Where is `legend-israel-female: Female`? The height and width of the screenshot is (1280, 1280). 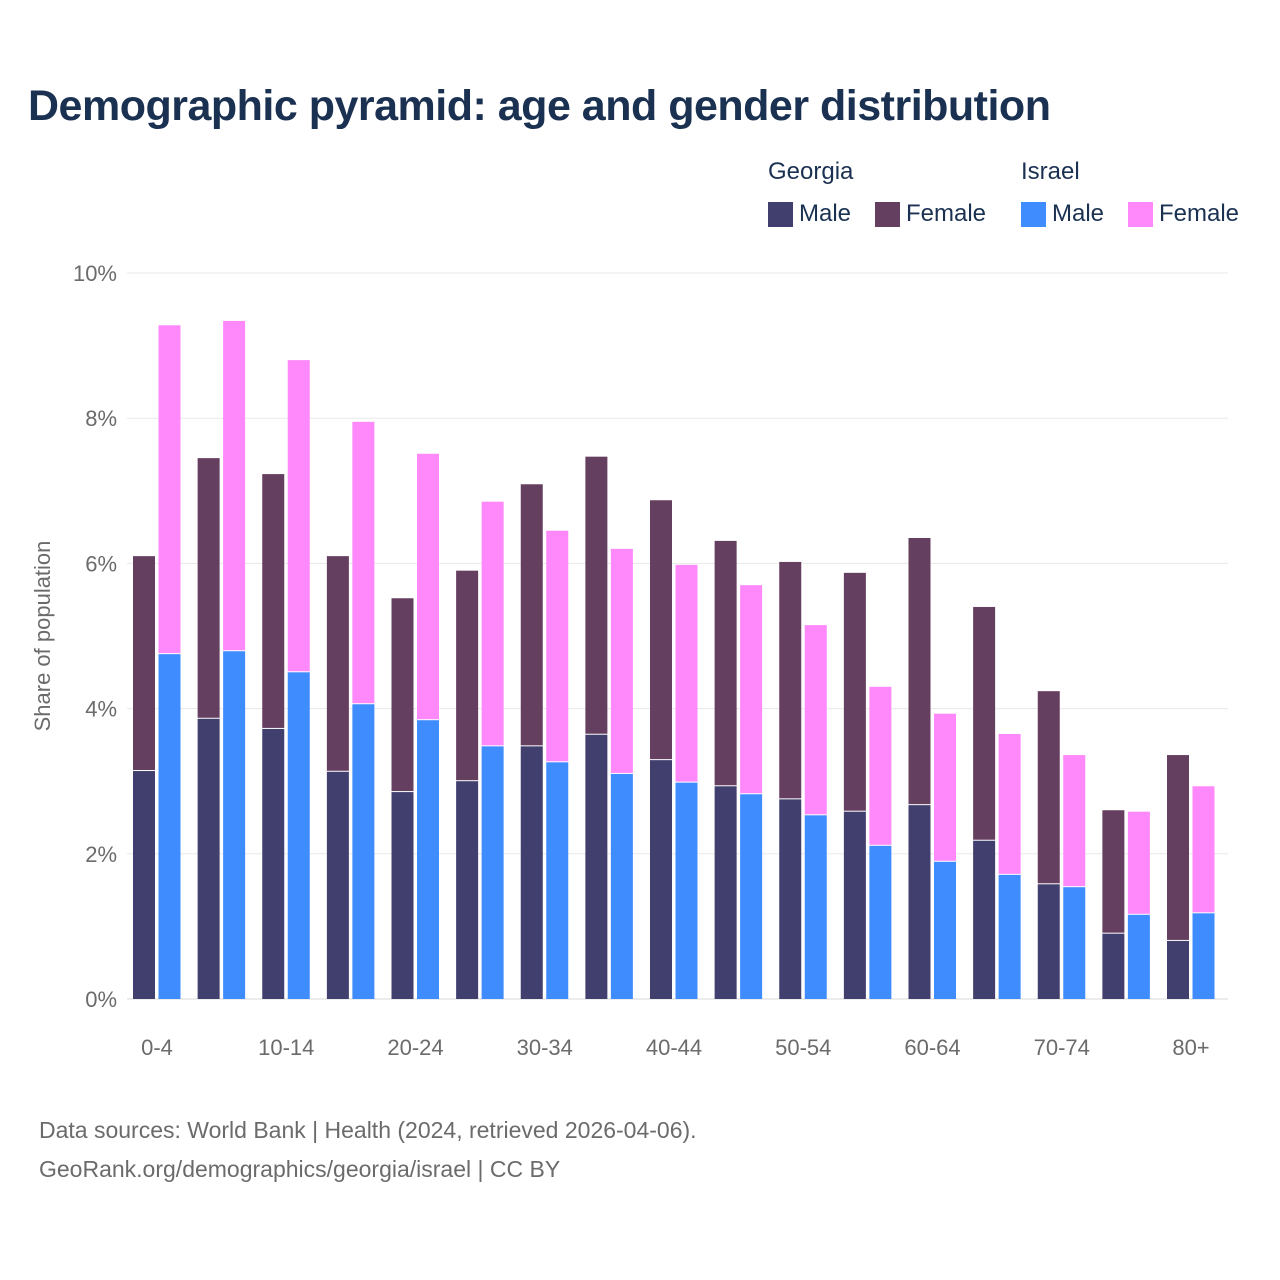 legend-israel-female: Female is located at coordinates (1183, 214).